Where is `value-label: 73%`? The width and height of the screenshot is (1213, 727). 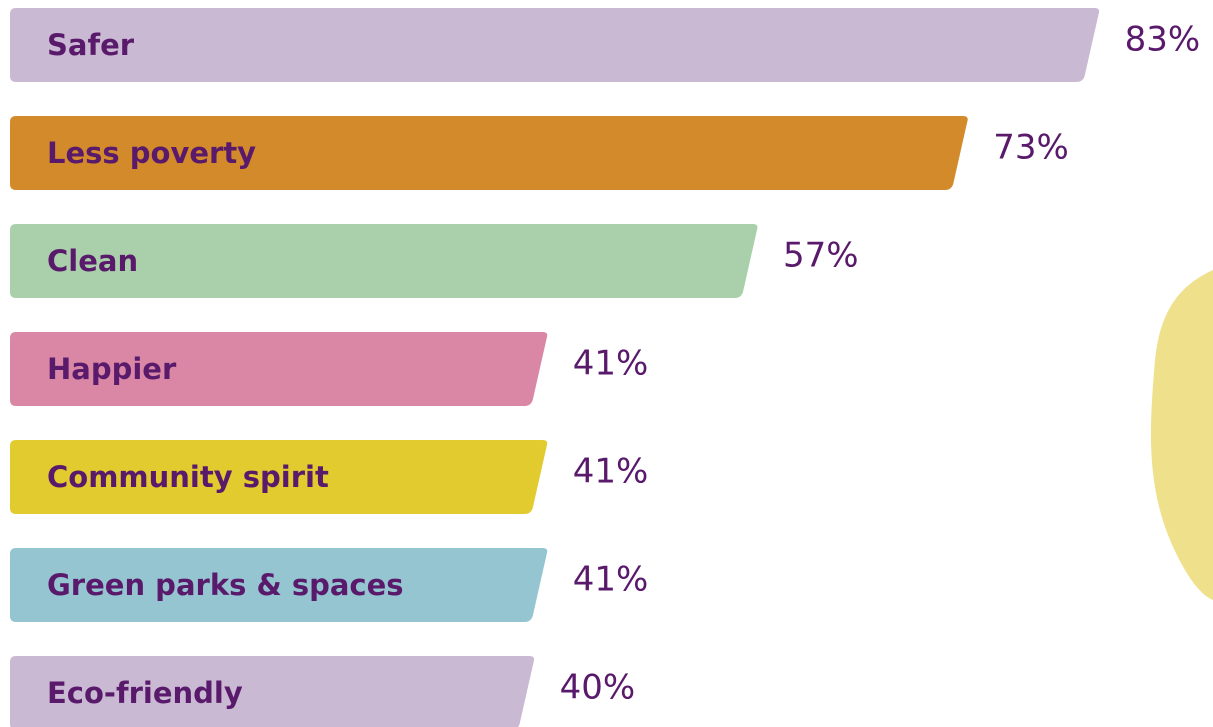
value-label: 73% is located at coordinates (1031, 148).